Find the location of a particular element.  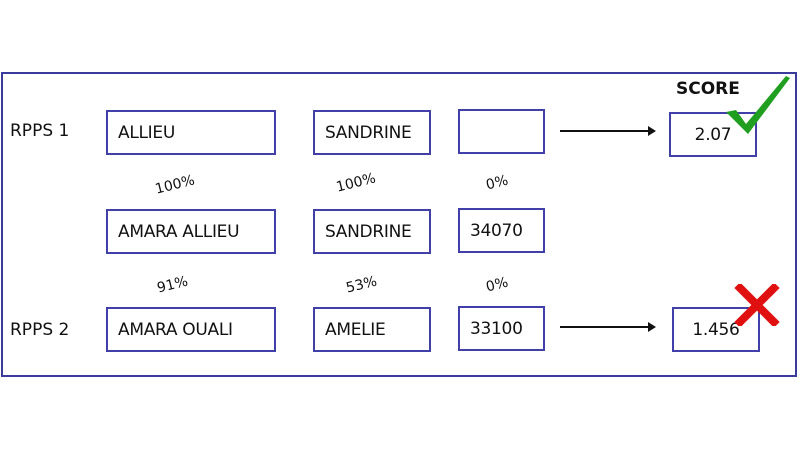

rpps1-postcode-field is located at coordinates (501, 131).